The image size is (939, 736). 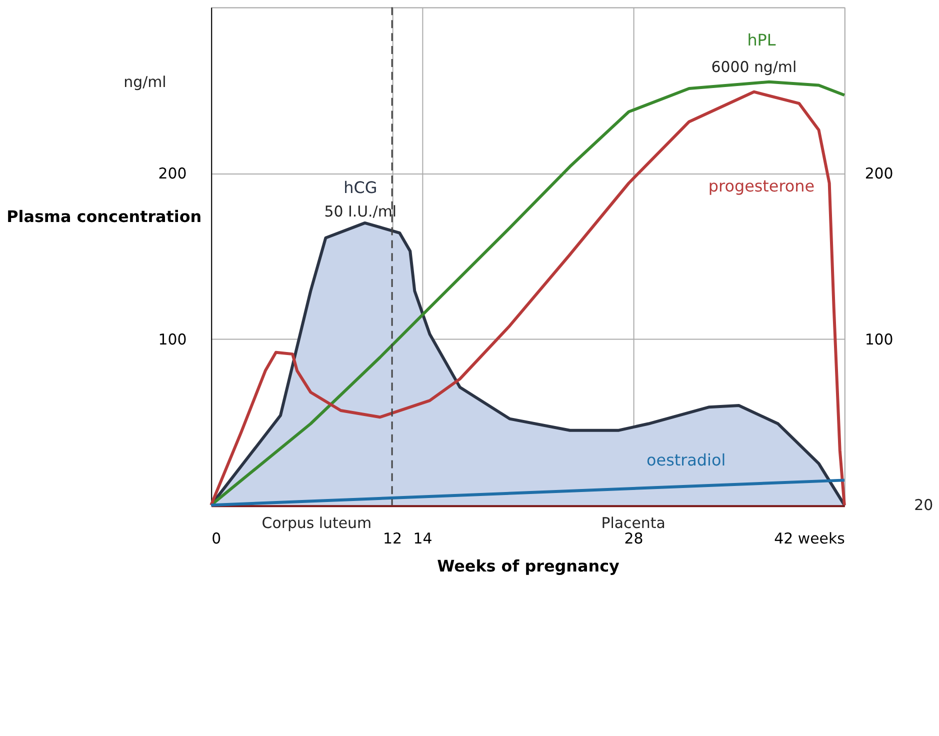 What do you see at coordinates (528, 566) in the screenshot?
I see `x-axis-title: Weeks of pregnancy` at bounding box center [528, 566].